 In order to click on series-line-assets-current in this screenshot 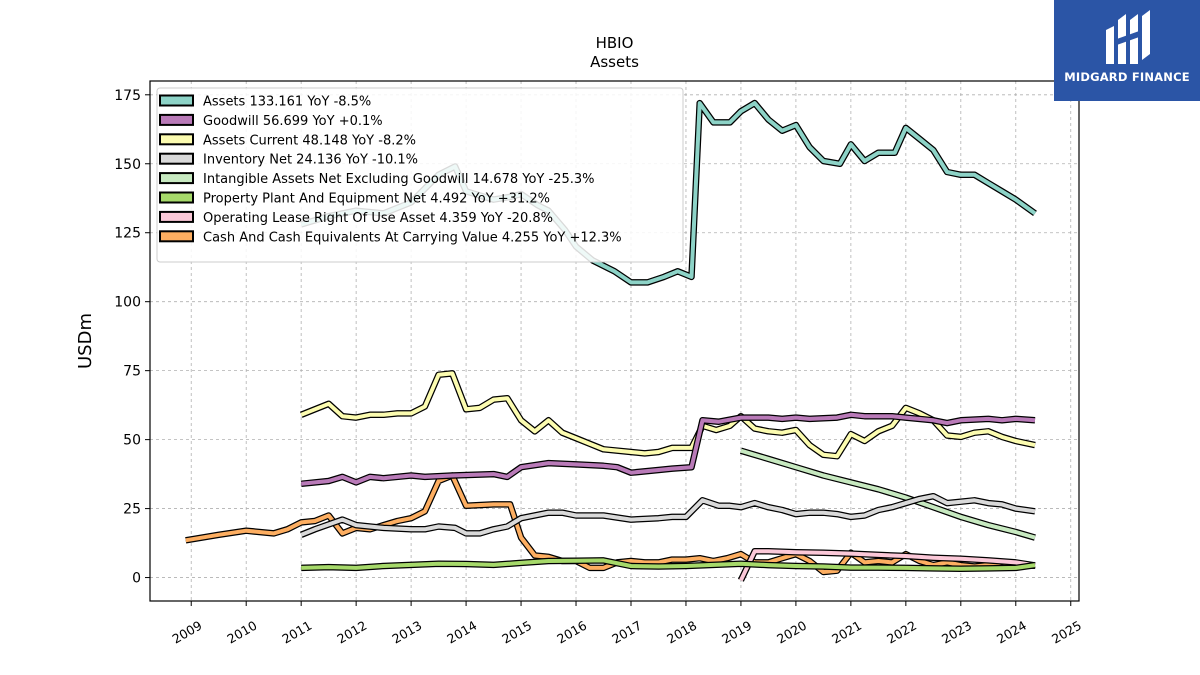, I will do `click(668, 415)`.